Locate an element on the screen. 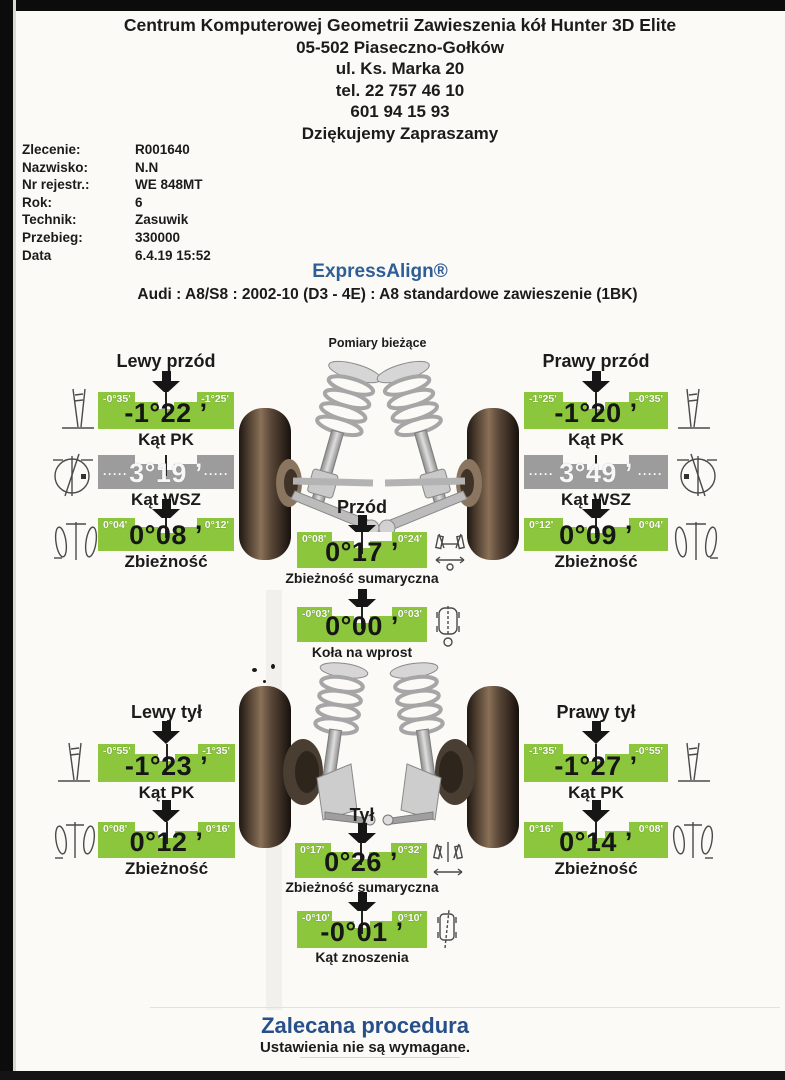 The image size is (785, 1080). front-left-title: Lewy przód is located at coordinates (166, 361).